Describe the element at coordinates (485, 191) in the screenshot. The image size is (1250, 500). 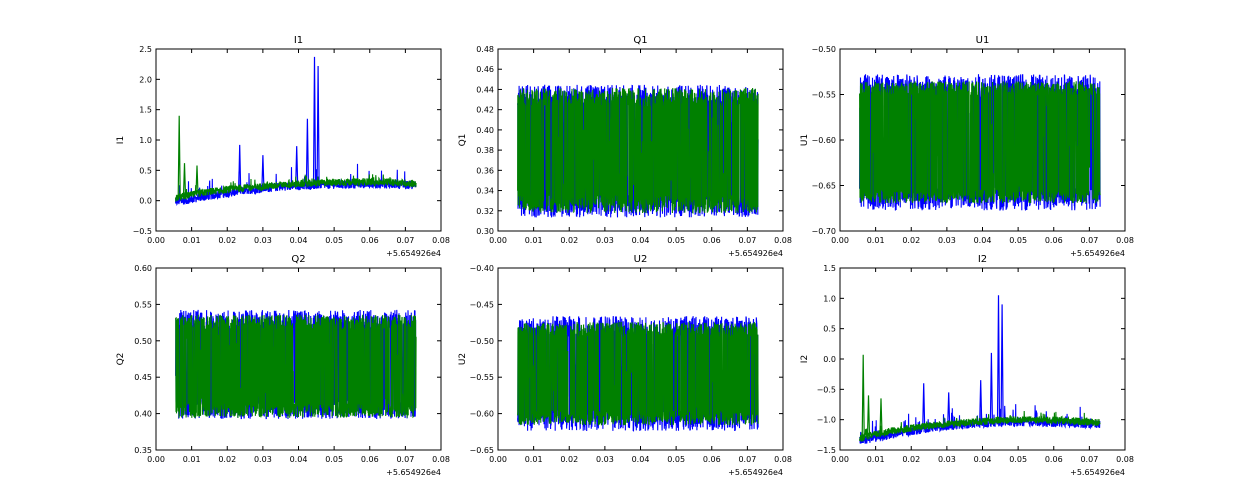
I see `y-tick-label: 0.34` at that location.